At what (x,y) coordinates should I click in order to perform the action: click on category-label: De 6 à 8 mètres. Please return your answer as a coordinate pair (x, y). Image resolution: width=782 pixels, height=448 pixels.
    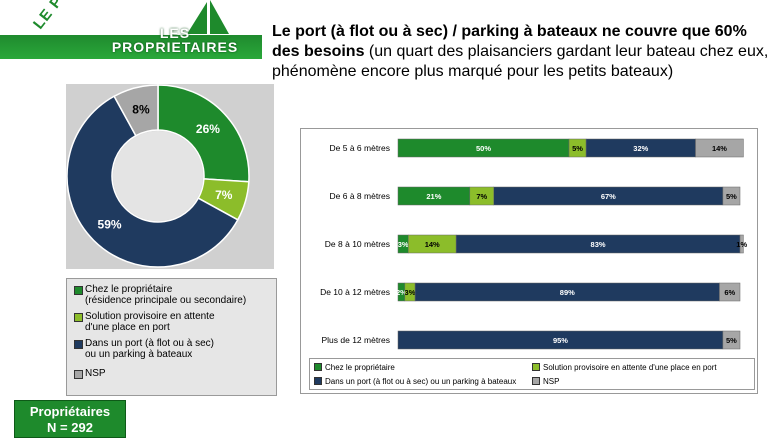
    Looking at the image, I should click on (360, 196).